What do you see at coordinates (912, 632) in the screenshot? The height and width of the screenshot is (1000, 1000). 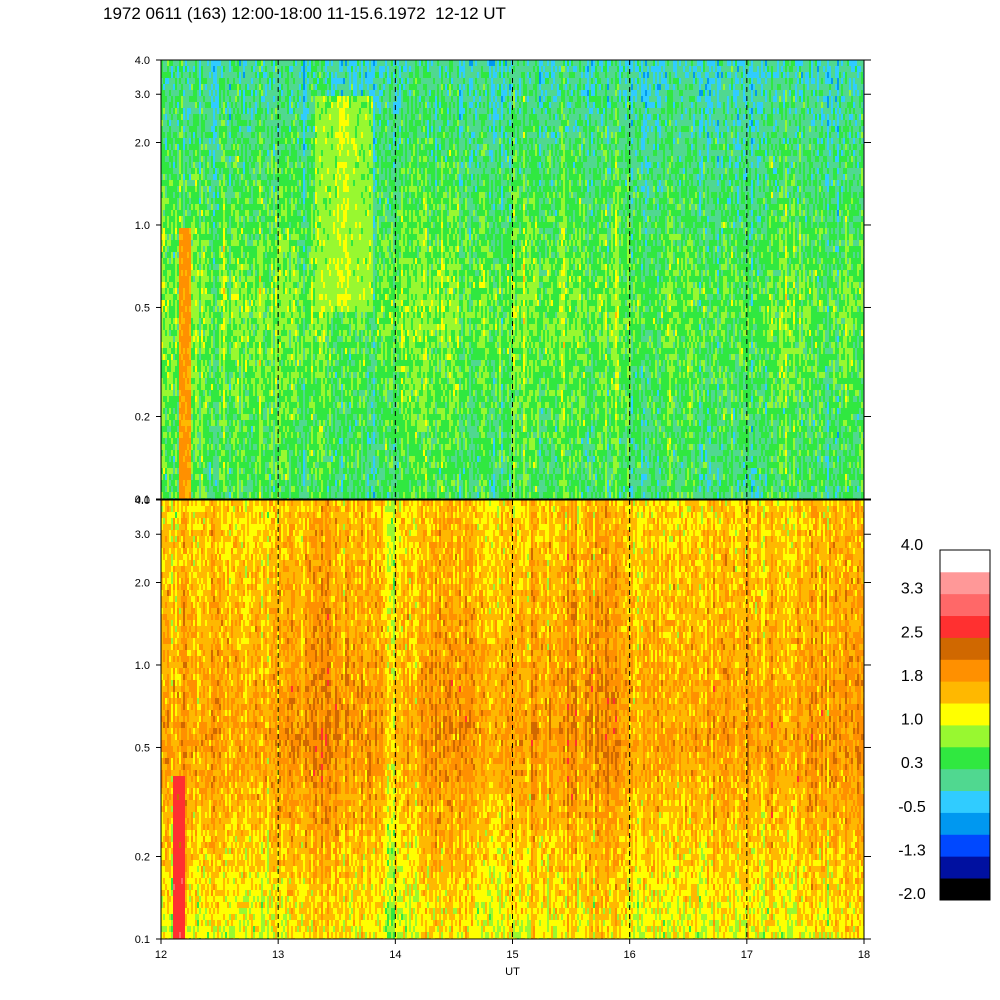 I see `colorbar-tick-label: 2.5` at bounding box center [912, 632].